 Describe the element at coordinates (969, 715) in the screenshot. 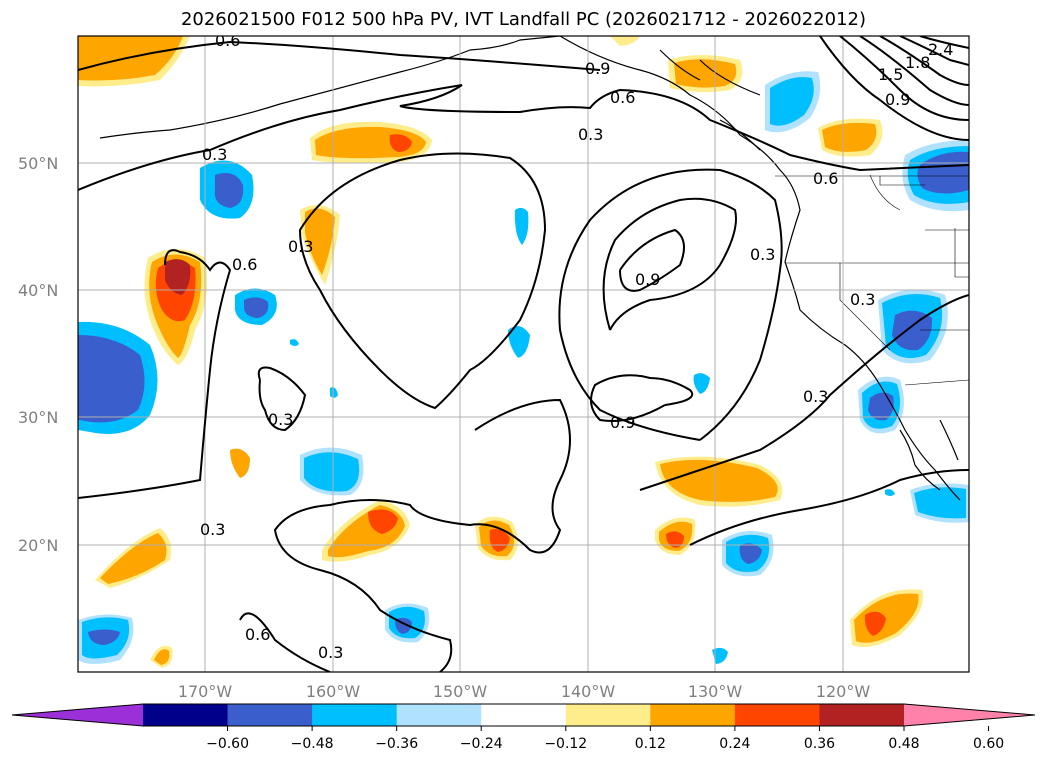

I see `colorbar-extend-high` at that location.